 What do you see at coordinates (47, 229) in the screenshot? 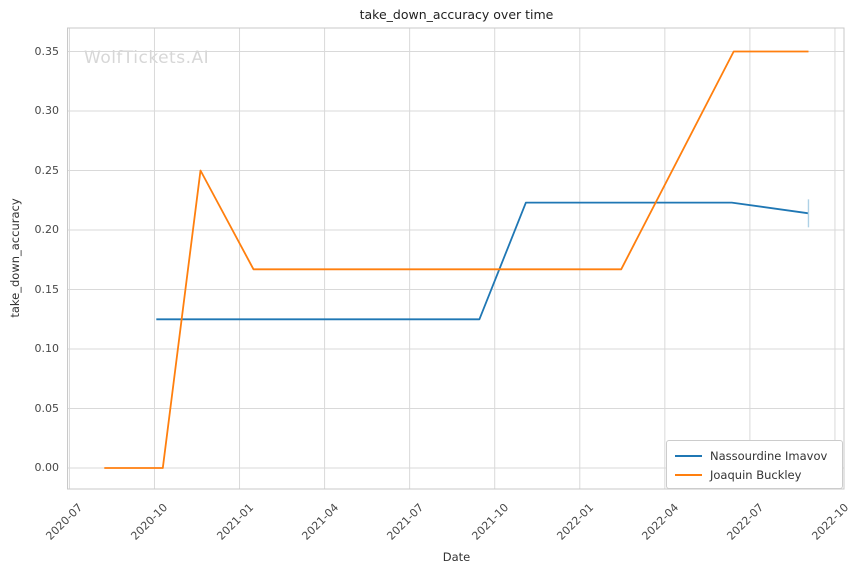
I see `y-tick-label: 0.20` at bounding box center [47, 229].